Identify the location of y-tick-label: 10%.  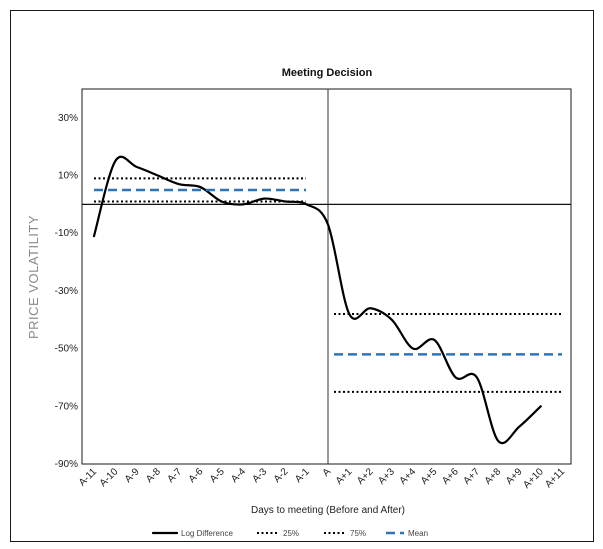
(68, 176).